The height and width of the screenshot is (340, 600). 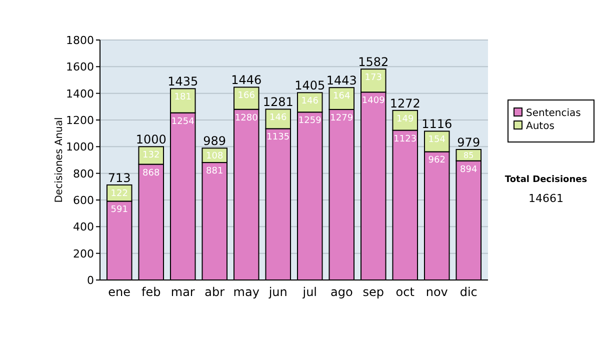 What do you see at coordinates (278, 137) in the screenshot?
I see `data-label: 1135` at bounding box center [278, 137].